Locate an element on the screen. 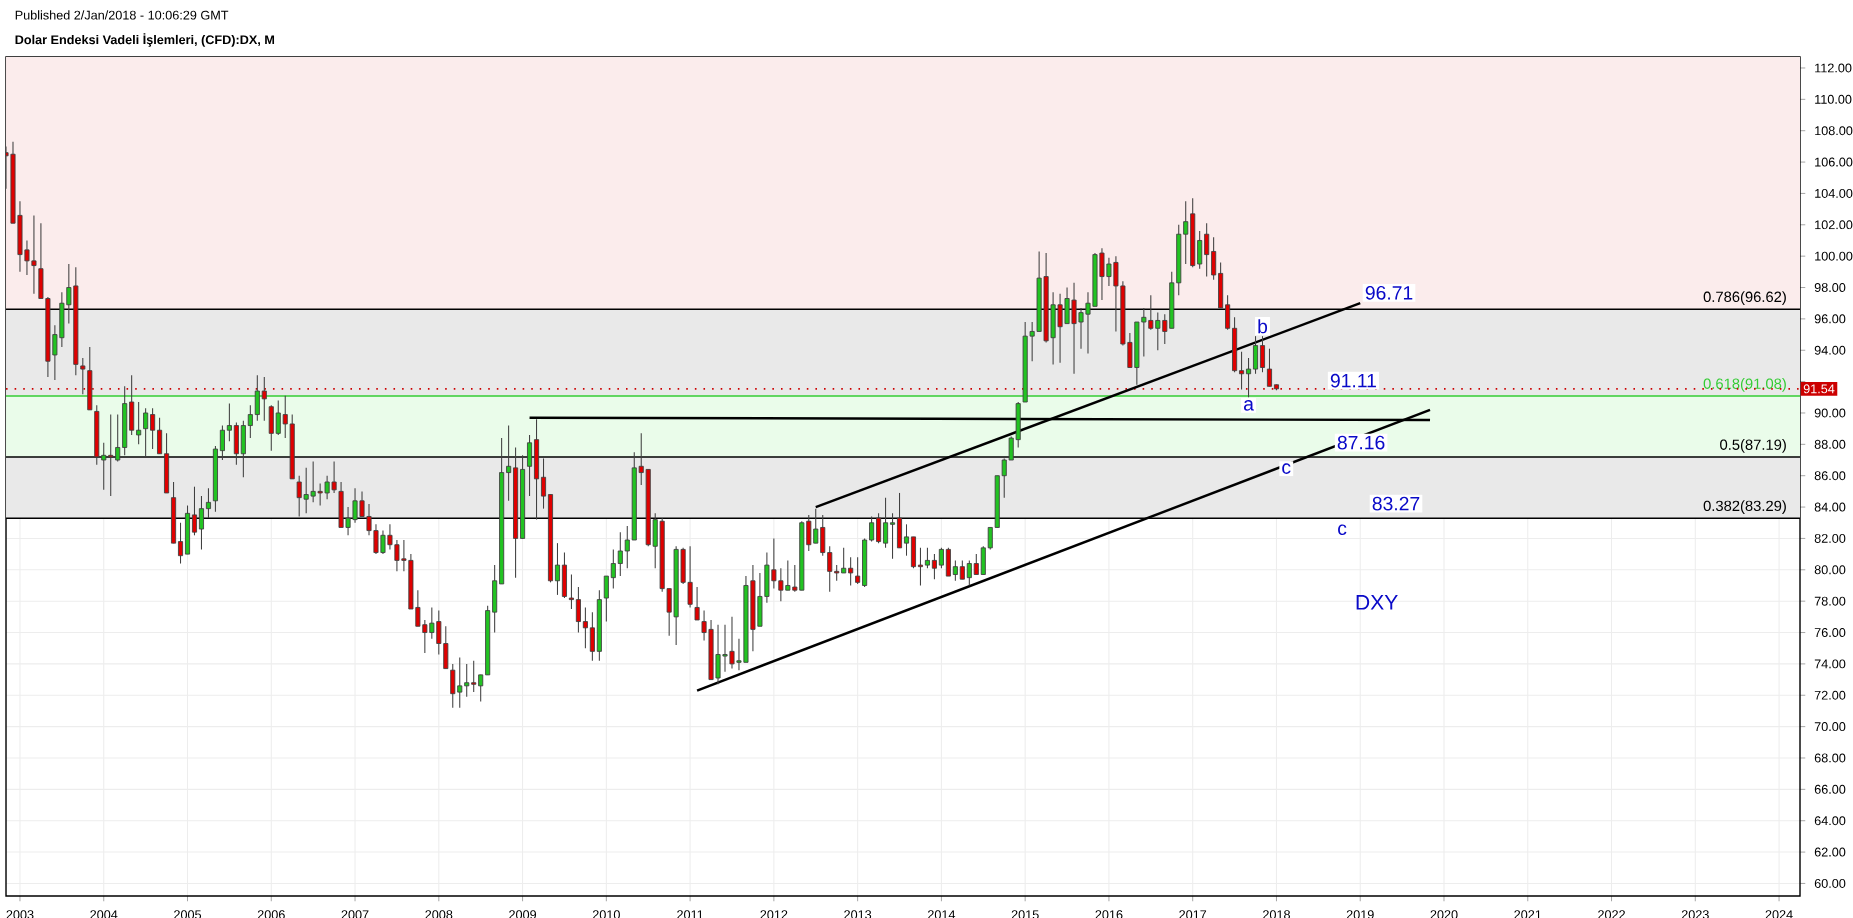  chart-title: Dolar Endeksi Vadeli İşlemleri, (CFD):DX, M is located at coordinates (145, 40).